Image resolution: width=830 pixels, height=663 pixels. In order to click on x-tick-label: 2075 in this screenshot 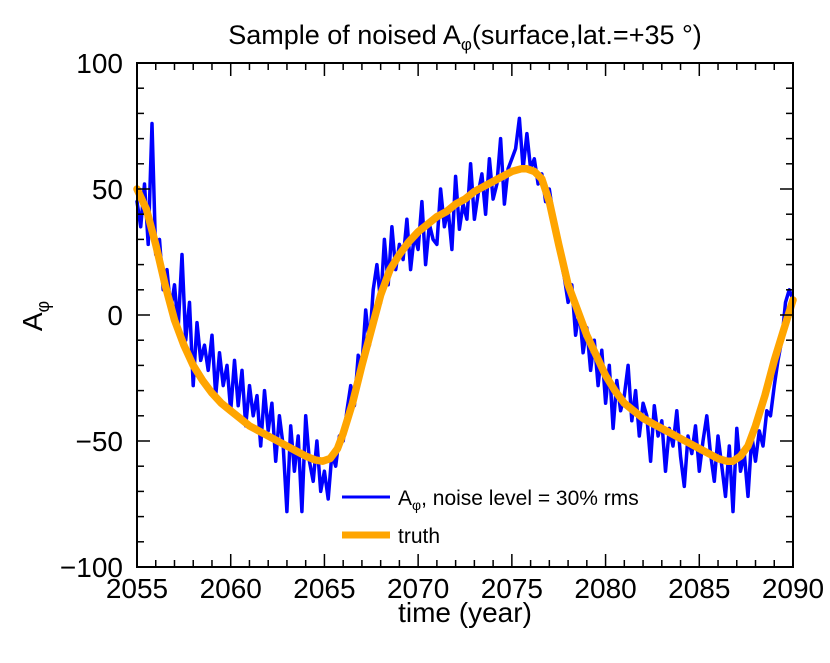, I will do `click(512, 588)`.